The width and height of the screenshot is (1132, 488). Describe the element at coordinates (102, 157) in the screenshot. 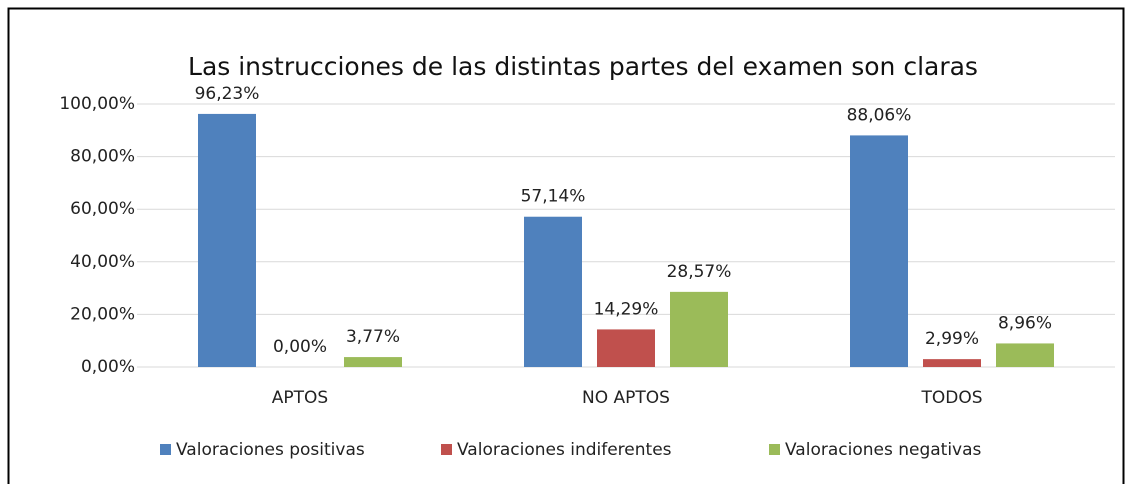

I see `y-tick-label: 80,00%` at that location.